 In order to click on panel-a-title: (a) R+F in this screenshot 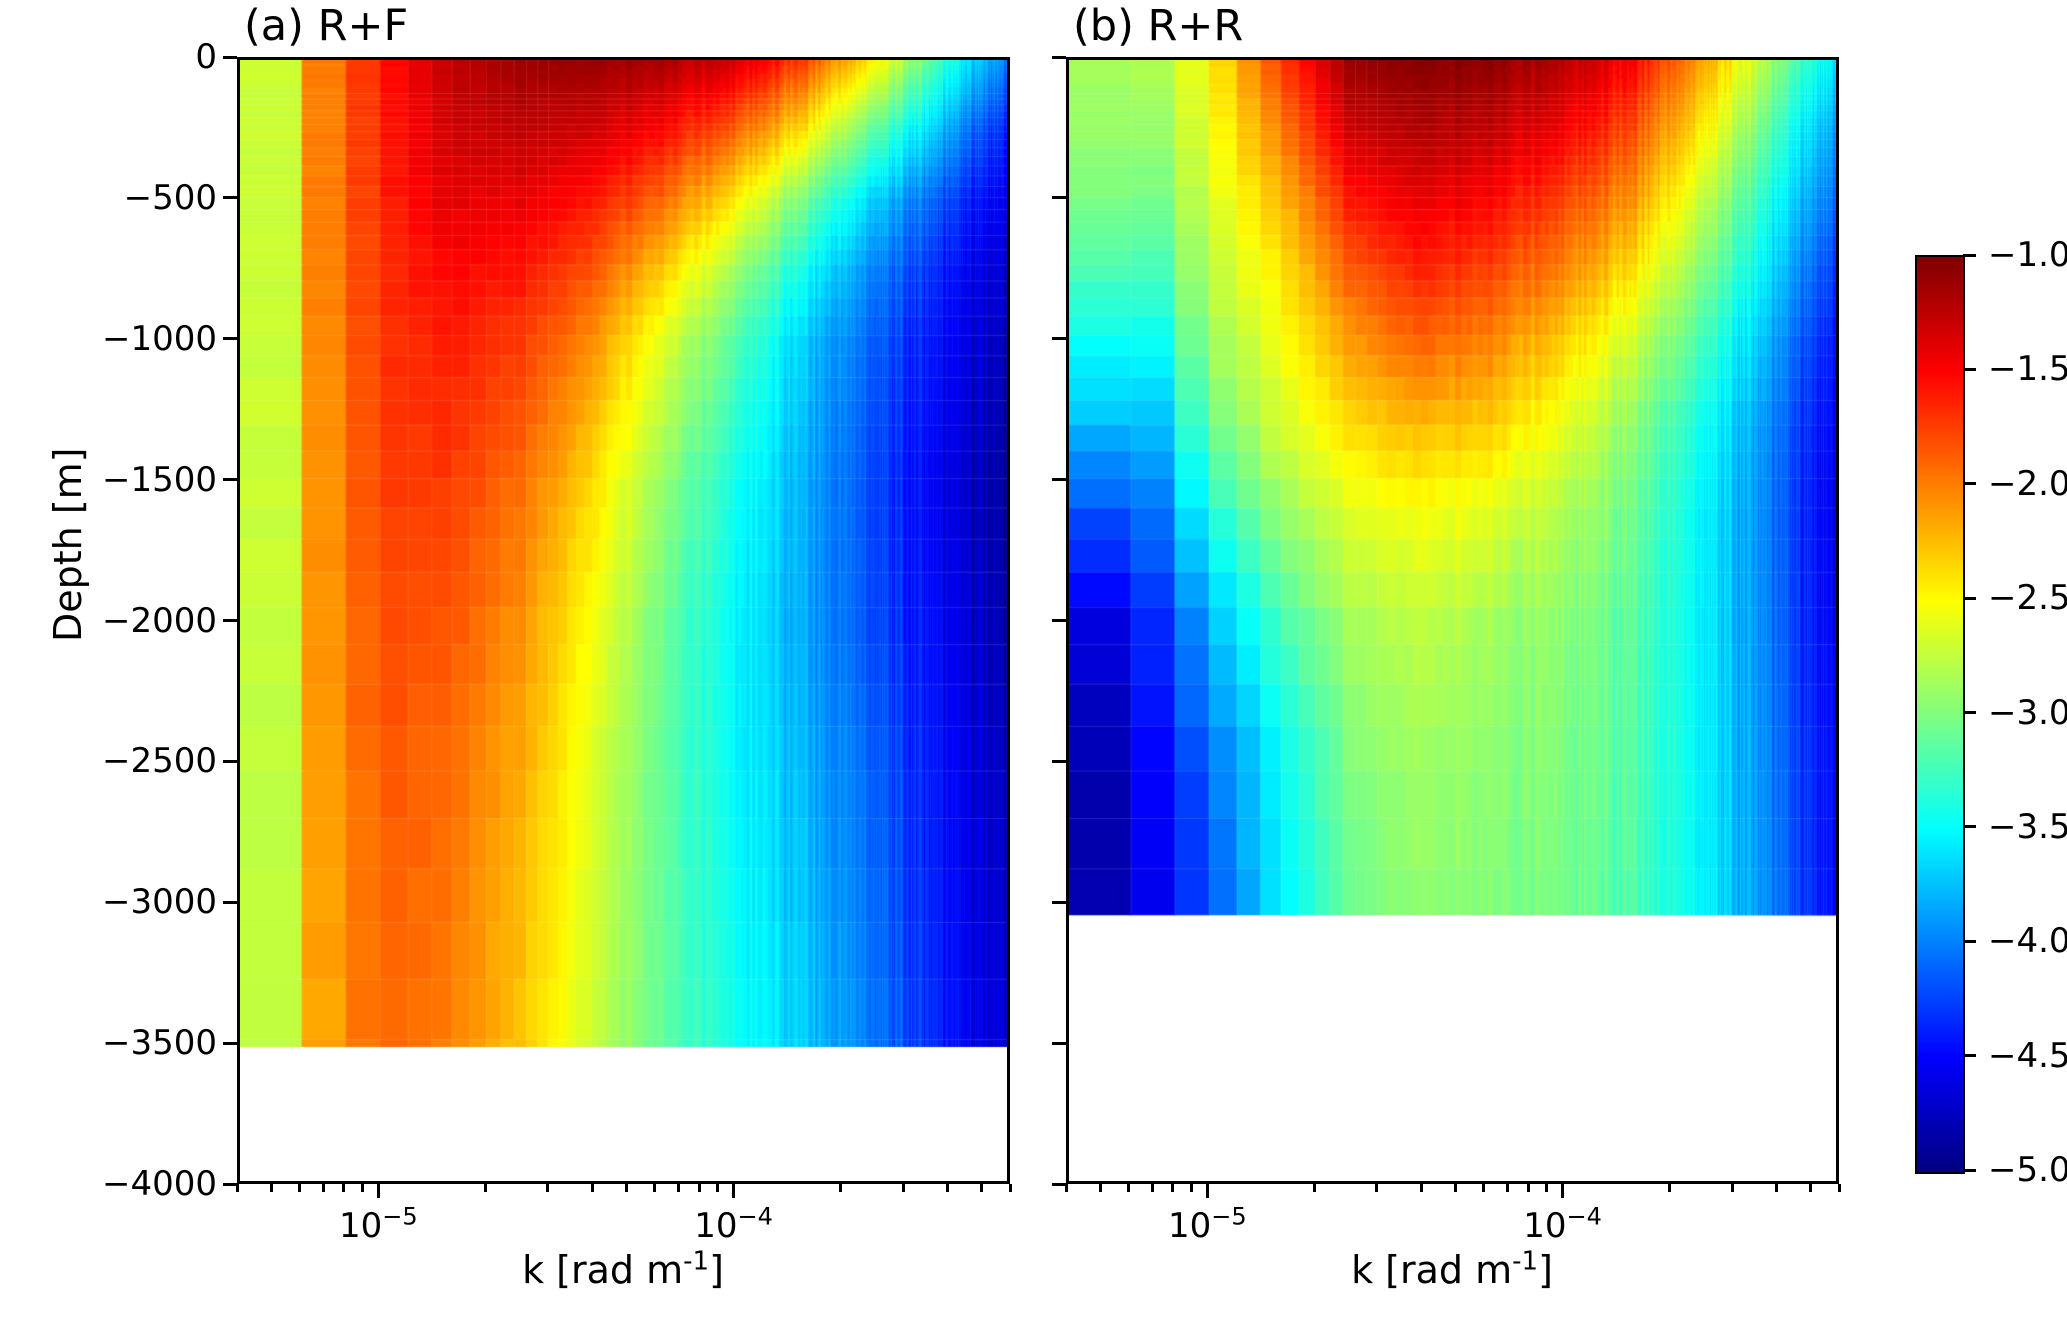, I will do `click(326, 26)`.